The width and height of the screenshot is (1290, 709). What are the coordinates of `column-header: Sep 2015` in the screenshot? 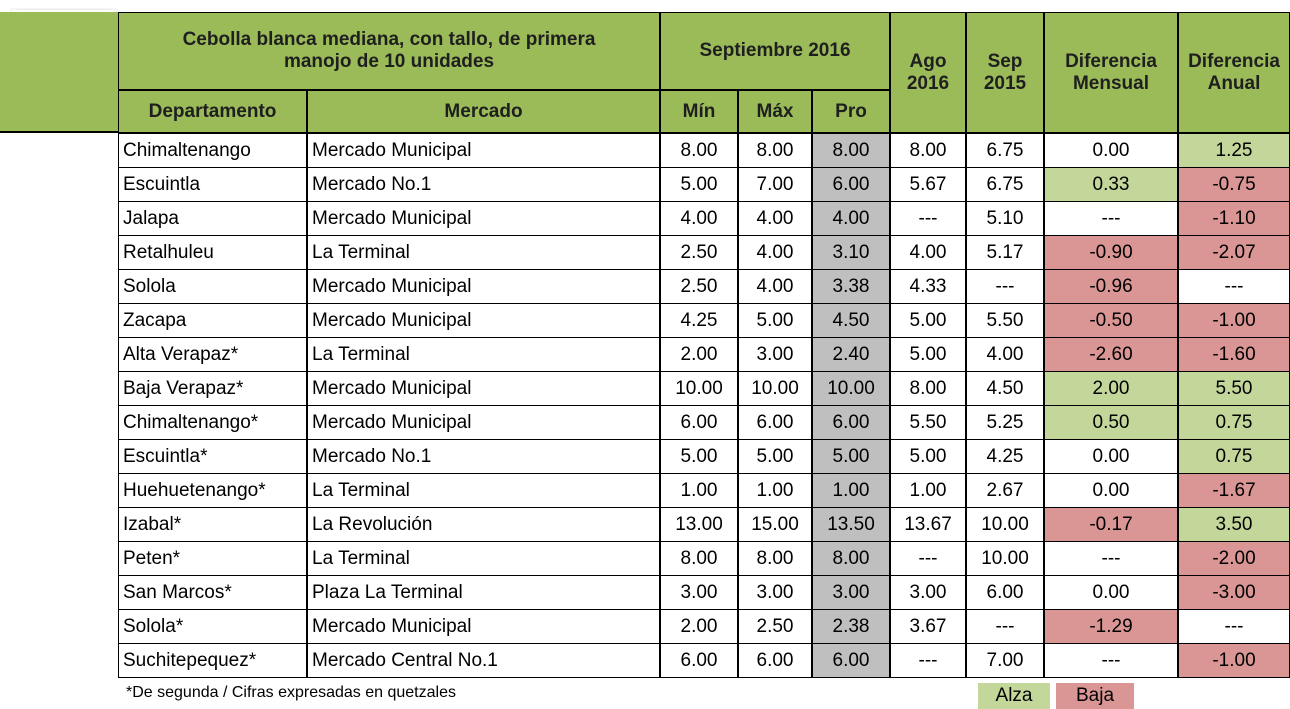 It's located at (1005, 72).